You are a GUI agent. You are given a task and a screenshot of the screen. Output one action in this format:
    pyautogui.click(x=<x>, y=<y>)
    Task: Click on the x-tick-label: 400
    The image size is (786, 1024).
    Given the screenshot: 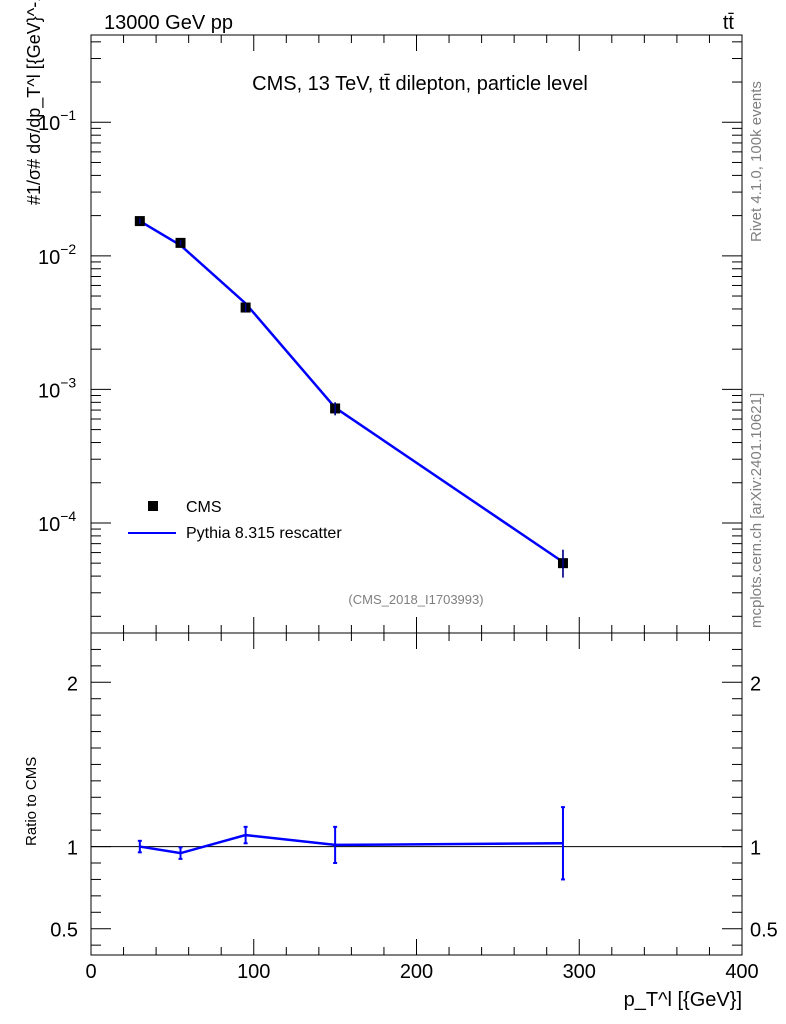 What is the action you would take?
    pyautogui.click(x=741, y=972)
    